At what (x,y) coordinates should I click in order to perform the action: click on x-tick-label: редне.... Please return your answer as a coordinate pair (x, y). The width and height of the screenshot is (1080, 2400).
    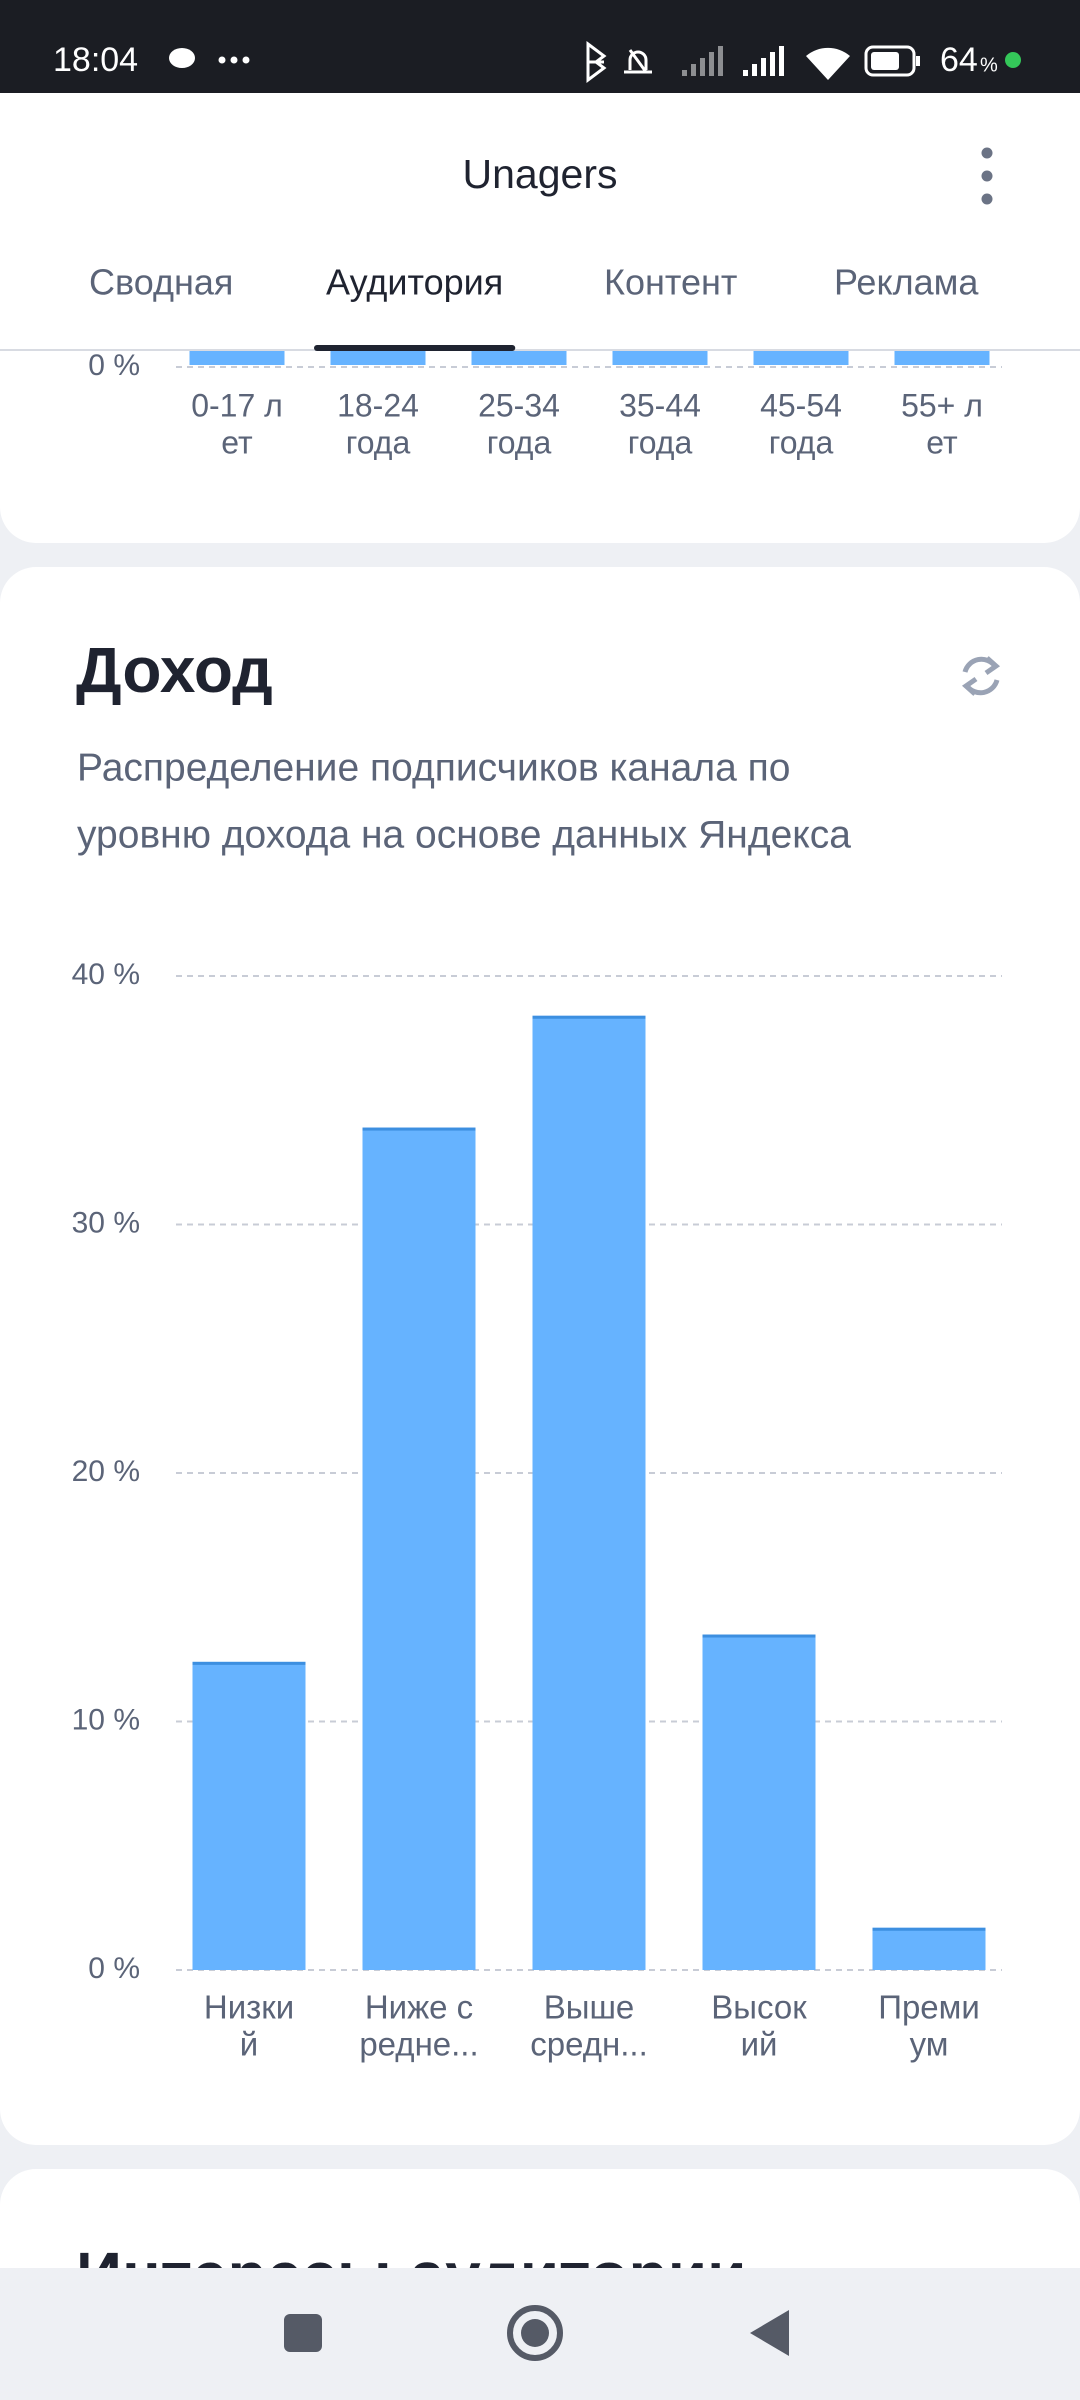
    Looking at the image, I should click on (418, 2044).